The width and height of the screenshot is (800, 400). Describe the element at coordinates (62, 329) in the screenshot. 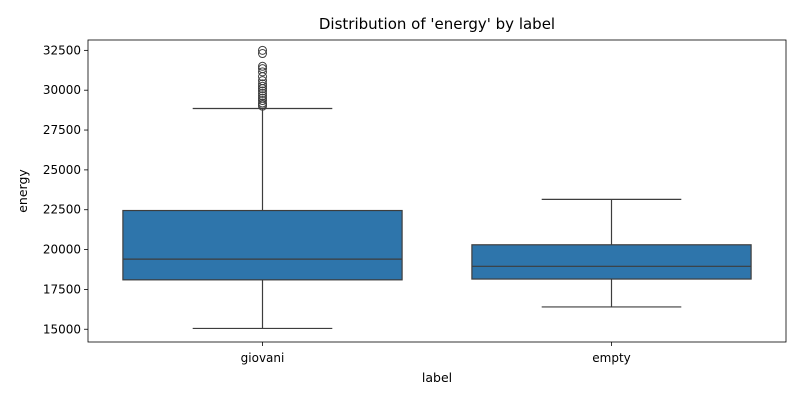

I see `y-tick-label: 15000` at that location.